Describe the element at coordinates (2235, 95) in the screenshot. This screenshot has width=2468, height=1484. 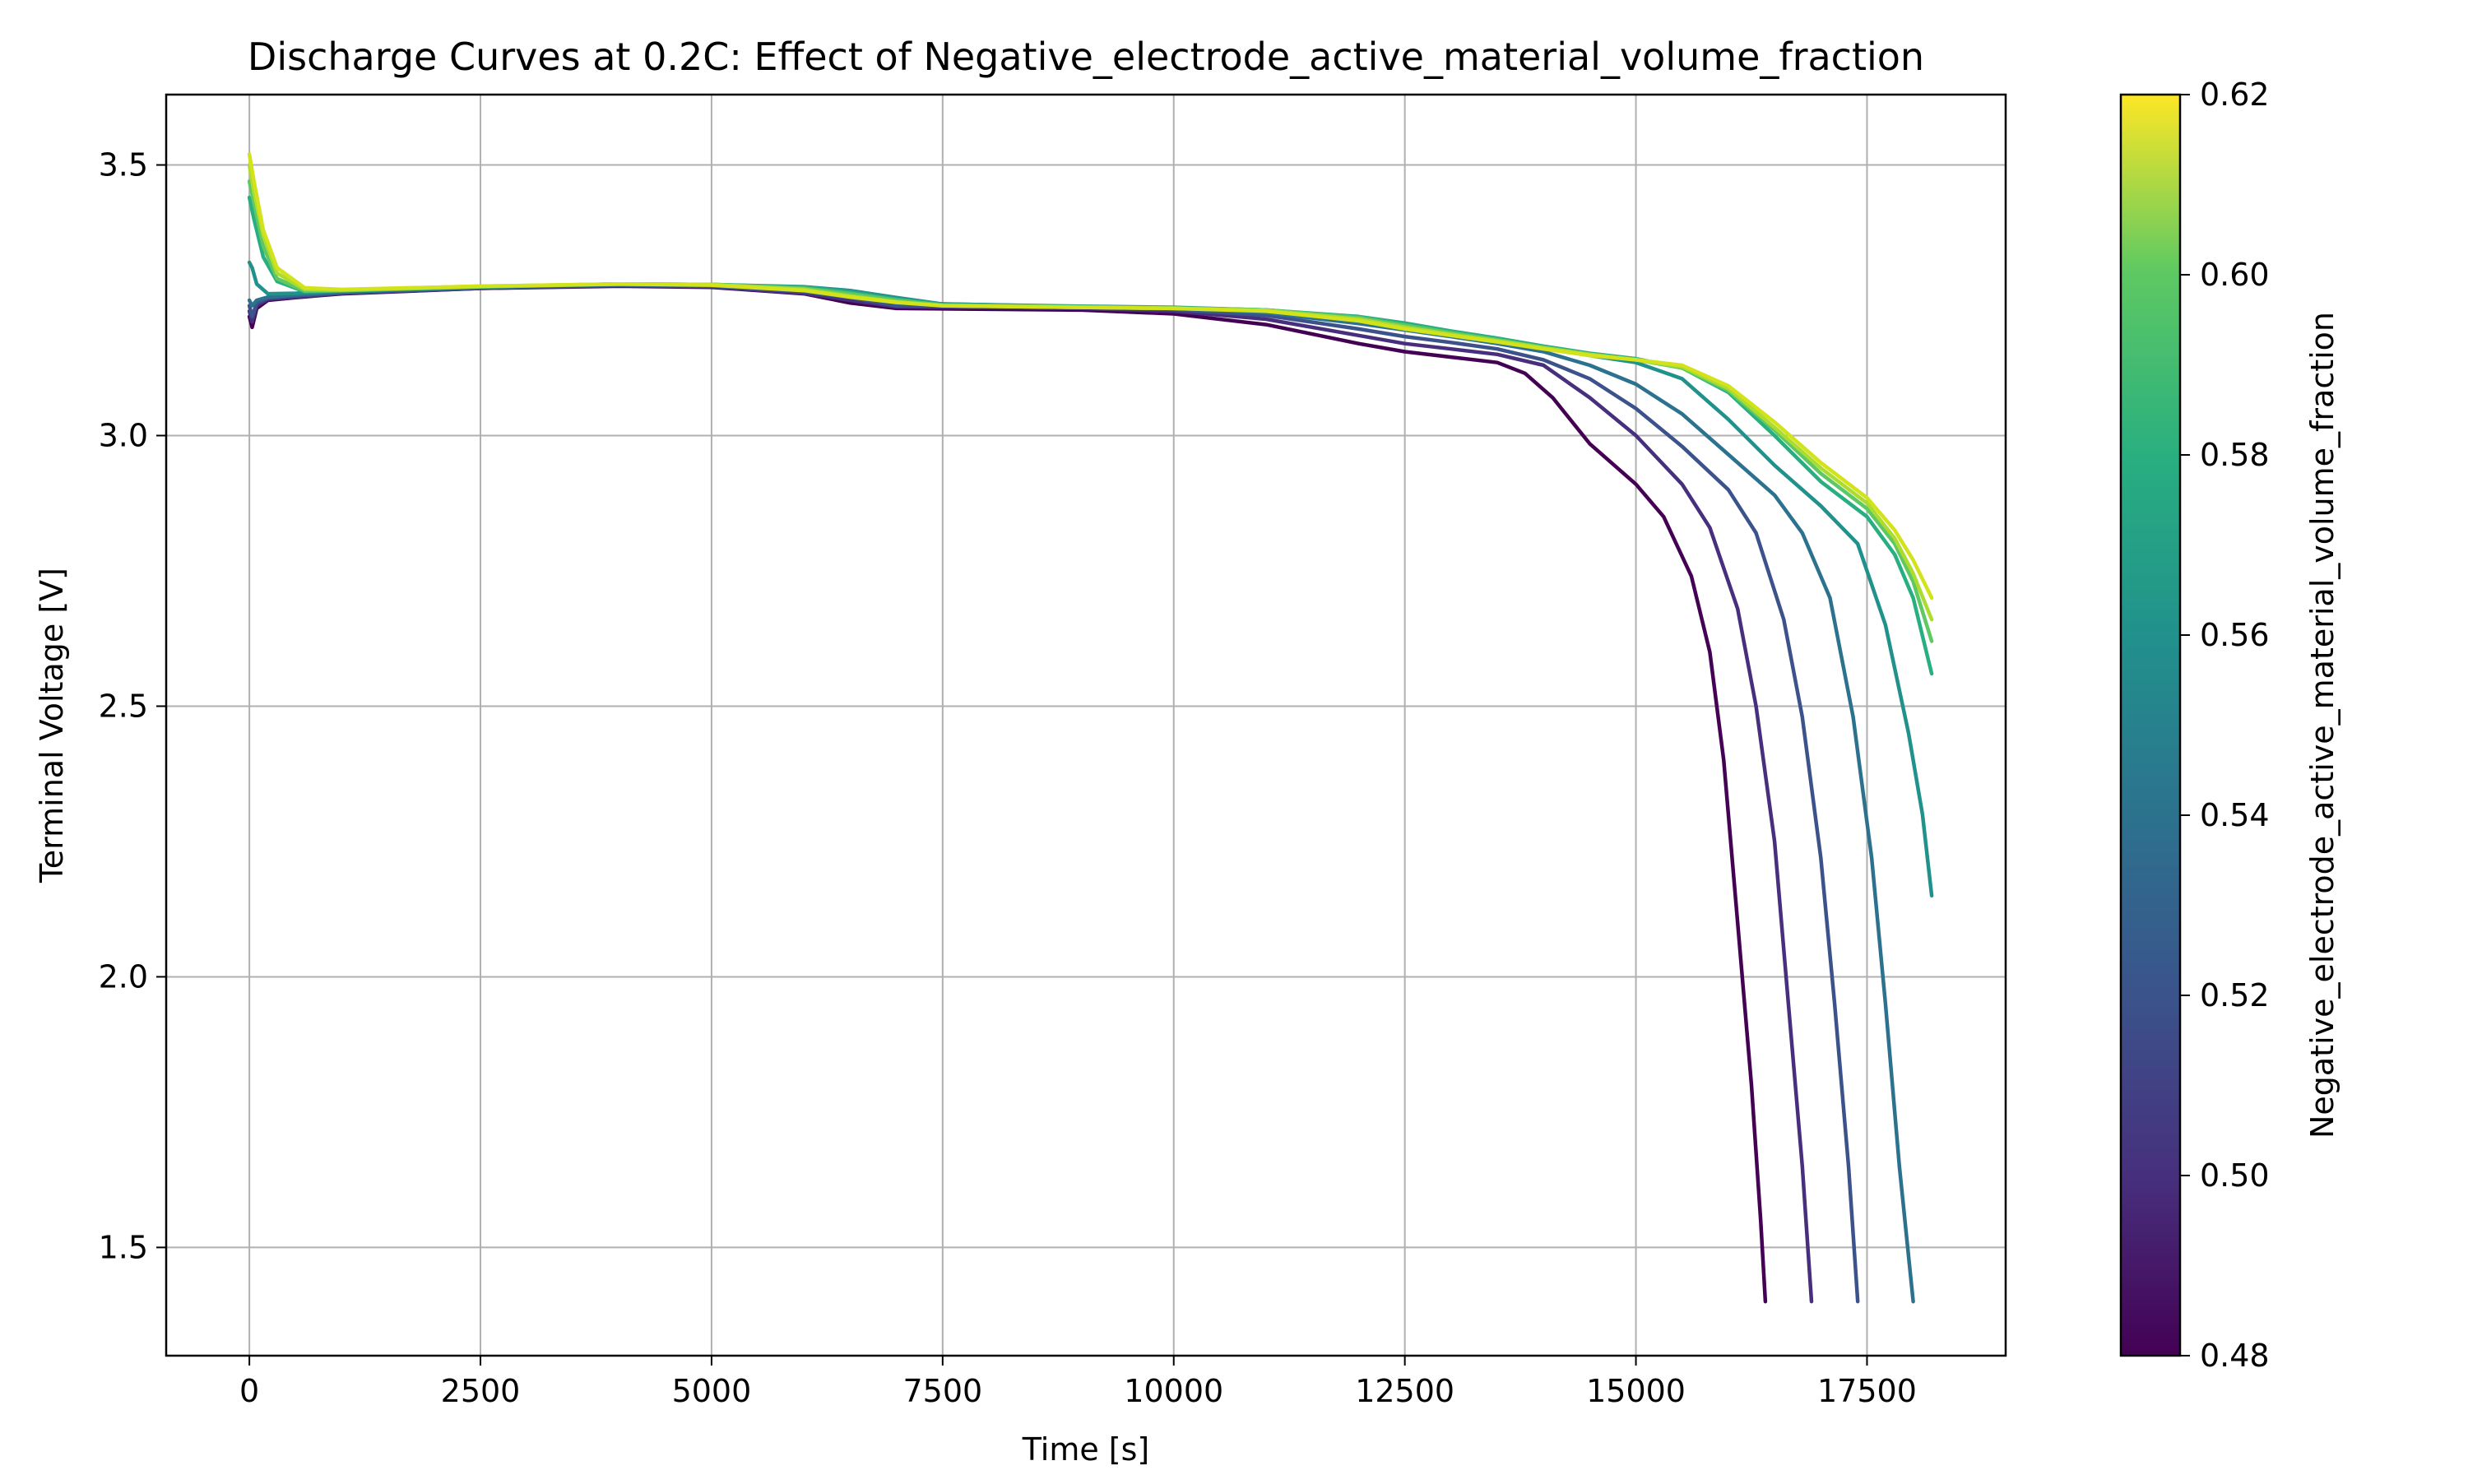
I see `colorbar-tick-label: 0.62` at that location.